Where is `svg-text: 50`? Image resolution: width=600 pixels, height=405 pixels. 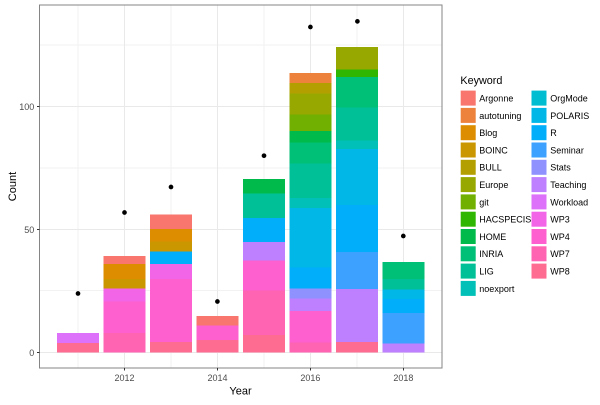
svg-text: 50 is located at coordinates (29, 230).